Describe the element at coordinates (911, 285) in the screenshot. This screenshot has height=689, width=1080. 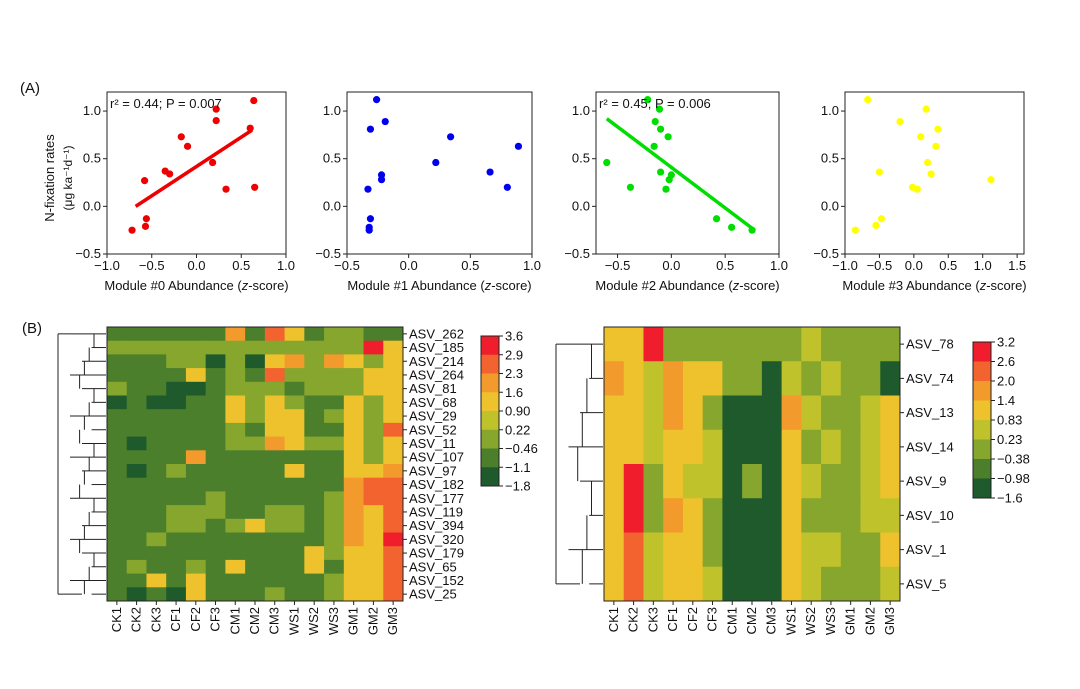
I see `x-axis-title-pre: Module #3 Abundance (` at that location.